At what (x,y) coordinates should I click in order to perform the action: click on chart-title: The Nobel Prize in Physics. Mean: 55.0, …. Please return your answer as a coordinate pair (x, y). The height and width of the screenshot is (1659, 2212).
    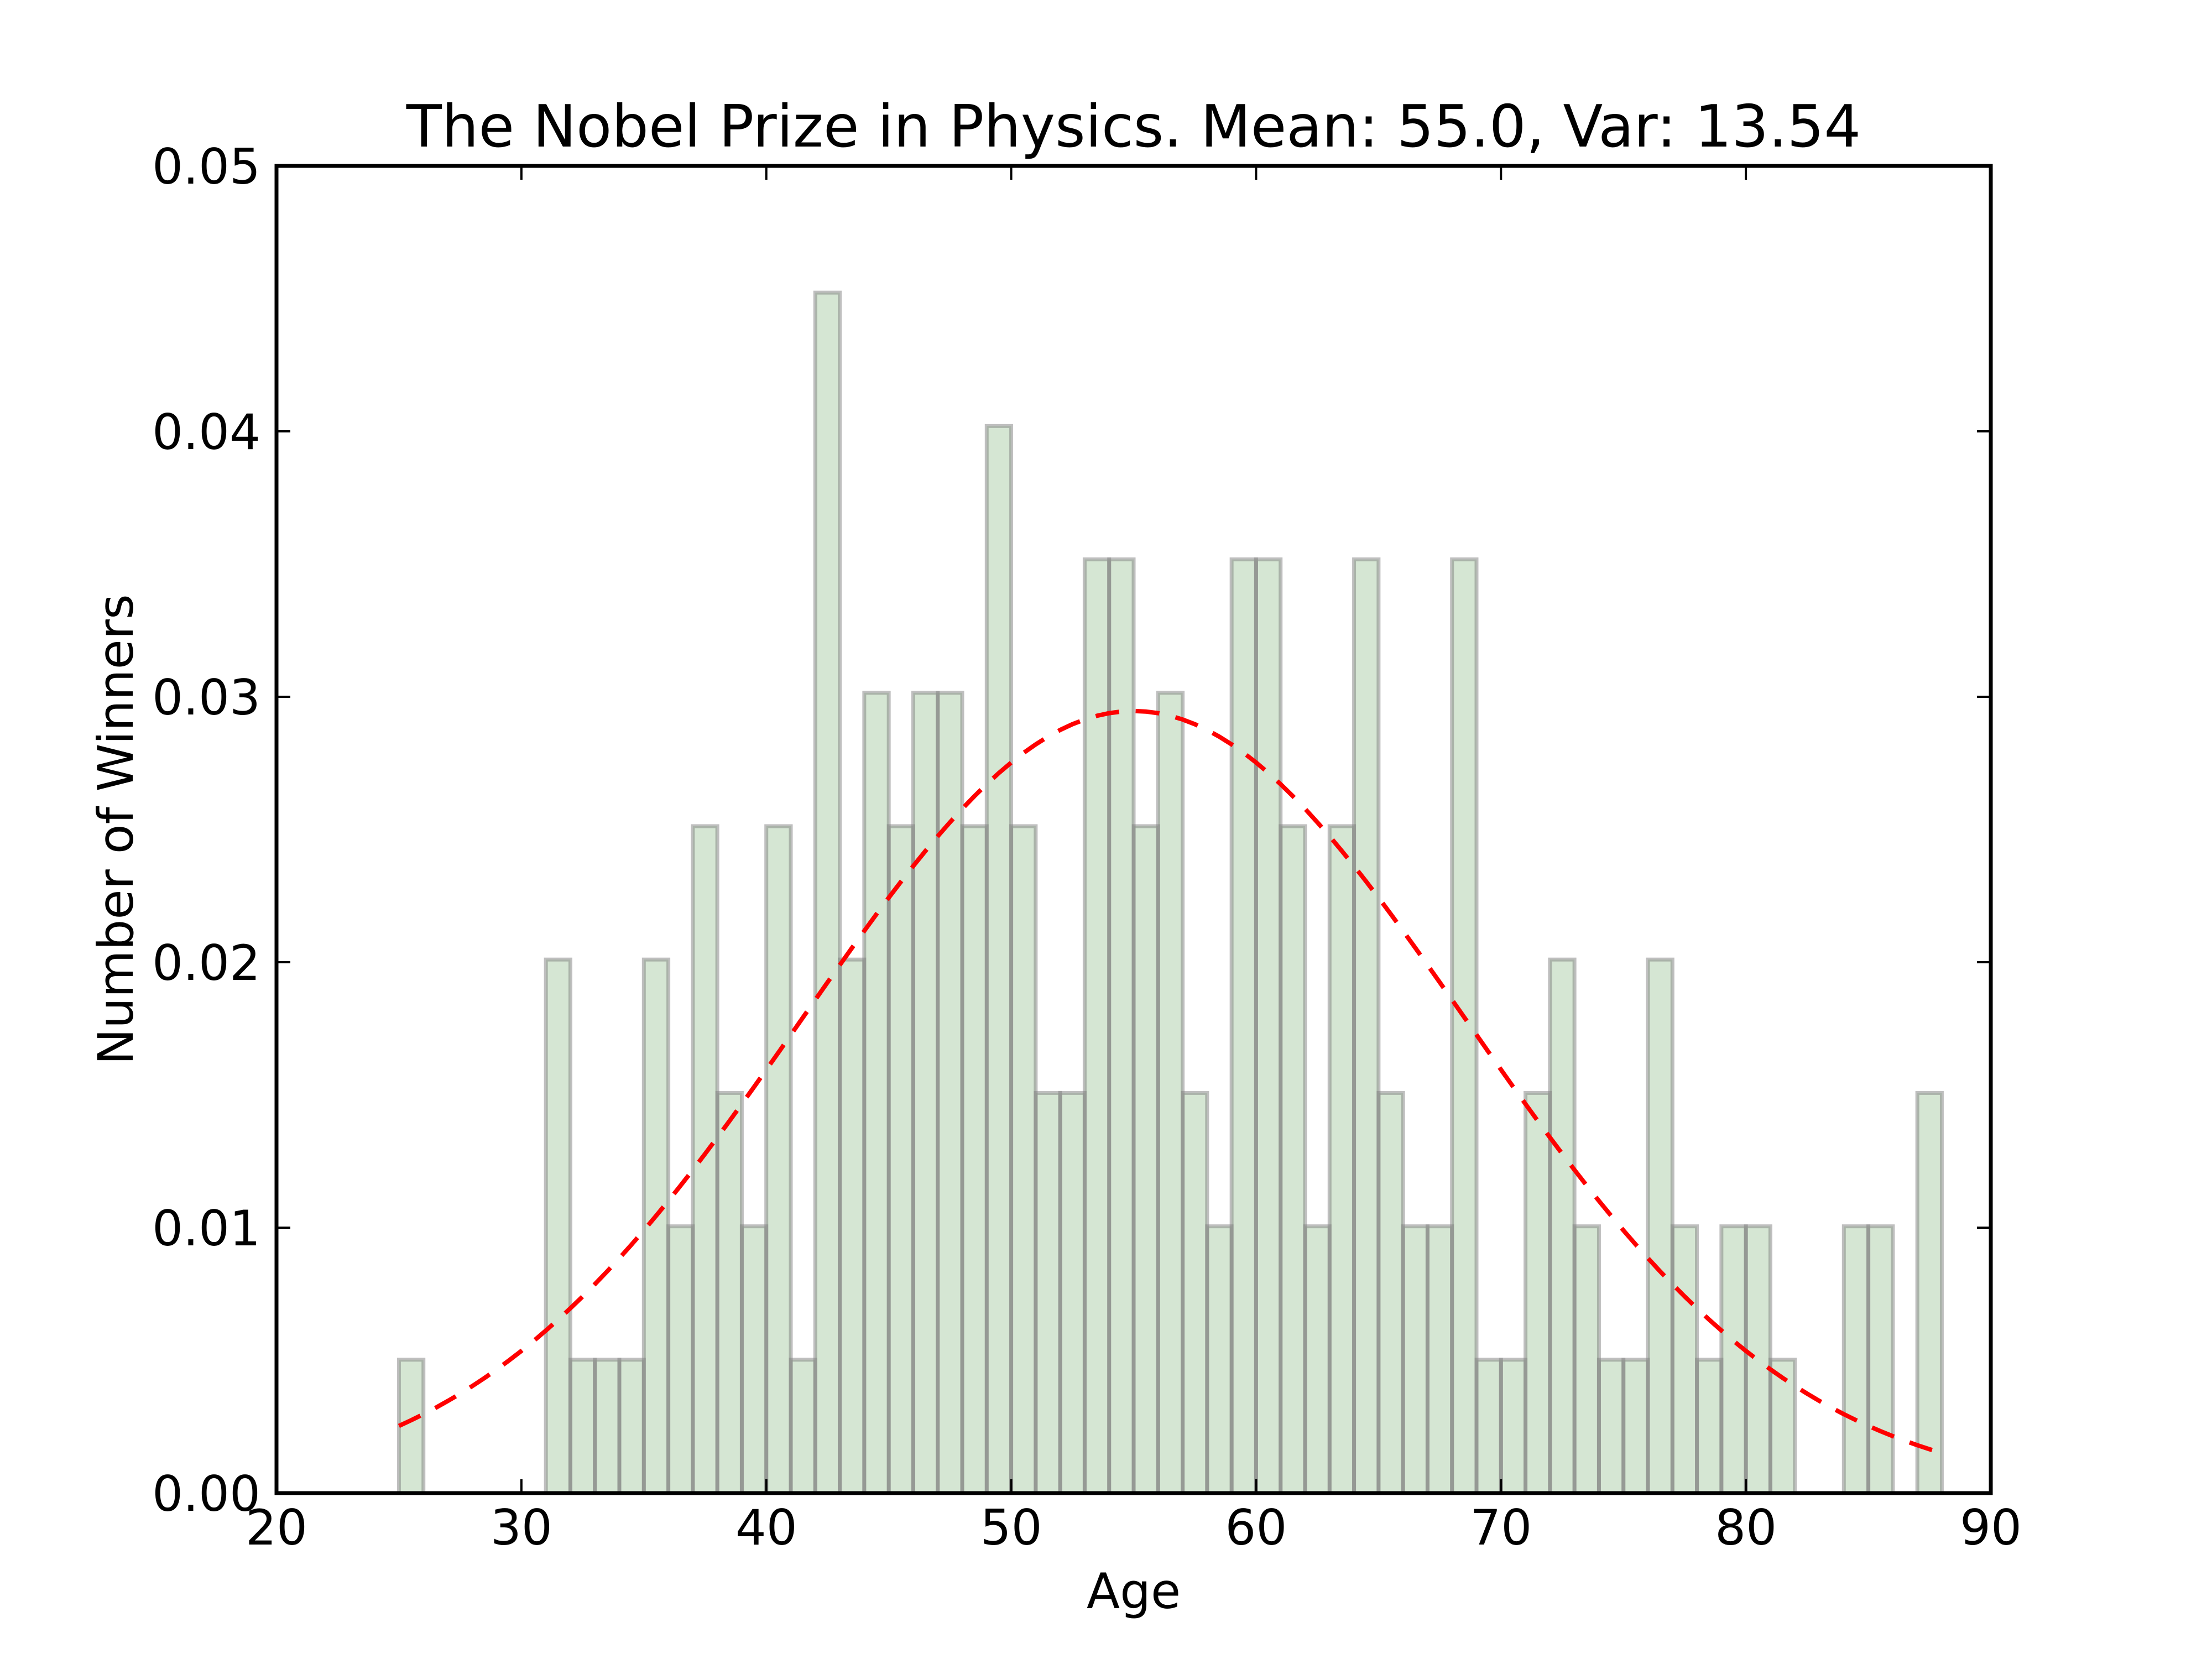
    Looking at the image, I should click on (1134, 127).